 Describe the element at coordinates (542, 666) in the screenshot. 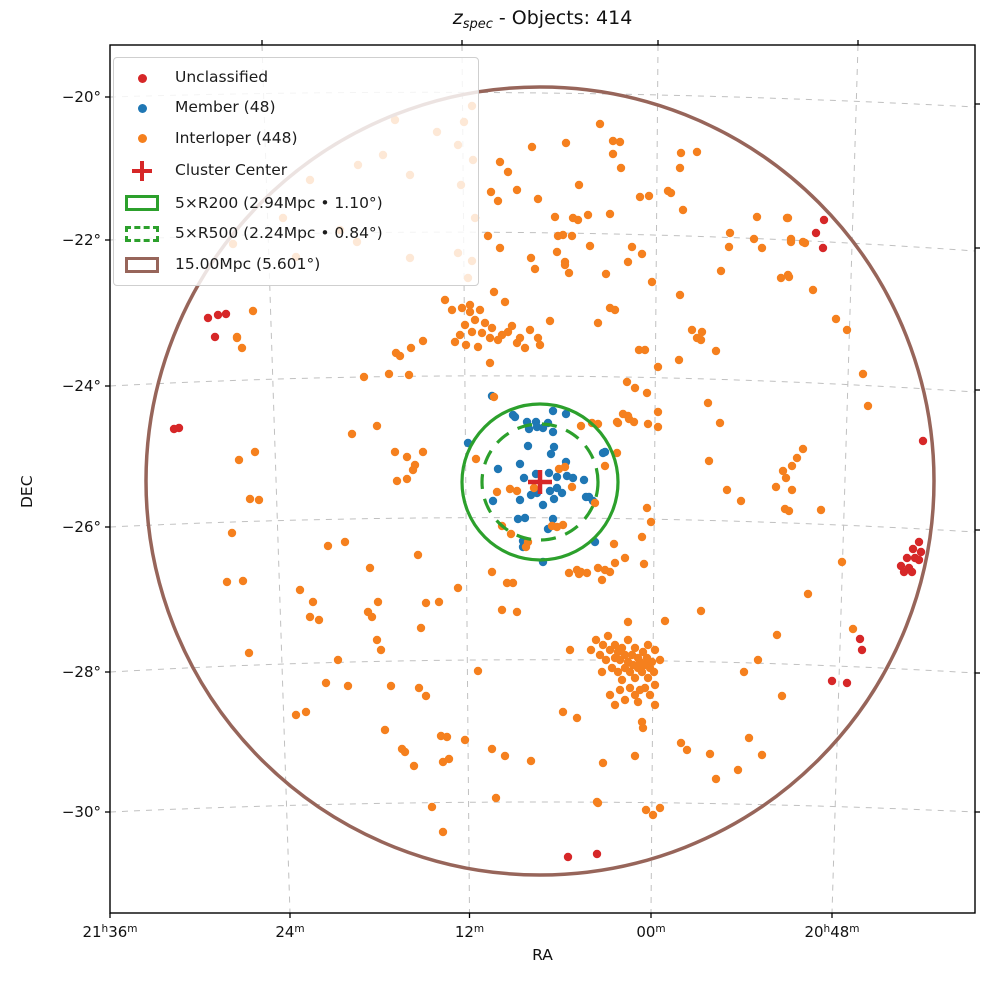

I see `dec-gridline` at that location.